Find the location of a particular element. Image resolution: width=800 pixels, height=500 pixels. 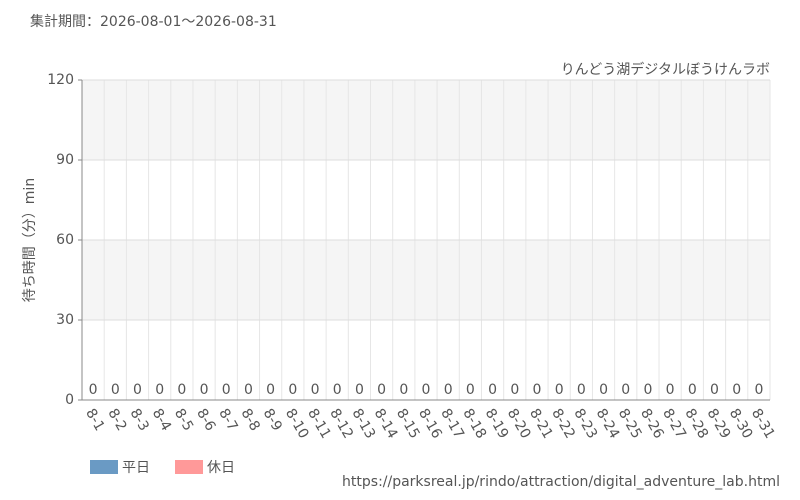

y-tick-label: 30 is located at coordinates (65, 320).